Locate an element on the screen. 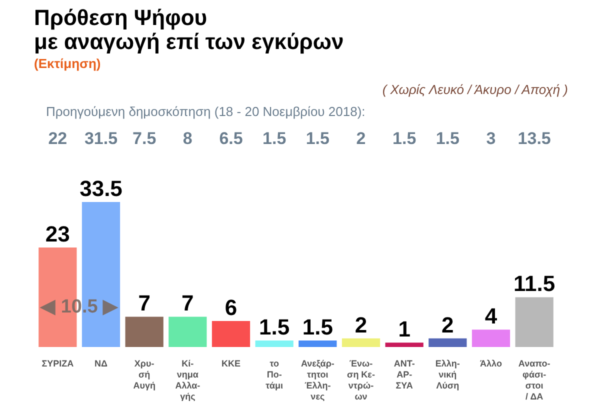 Image resolution: width=600 pixels, height=416 pixels. x-tick-label: Κί- νημα Αλλα- γής is located at coordinates (187, 380).